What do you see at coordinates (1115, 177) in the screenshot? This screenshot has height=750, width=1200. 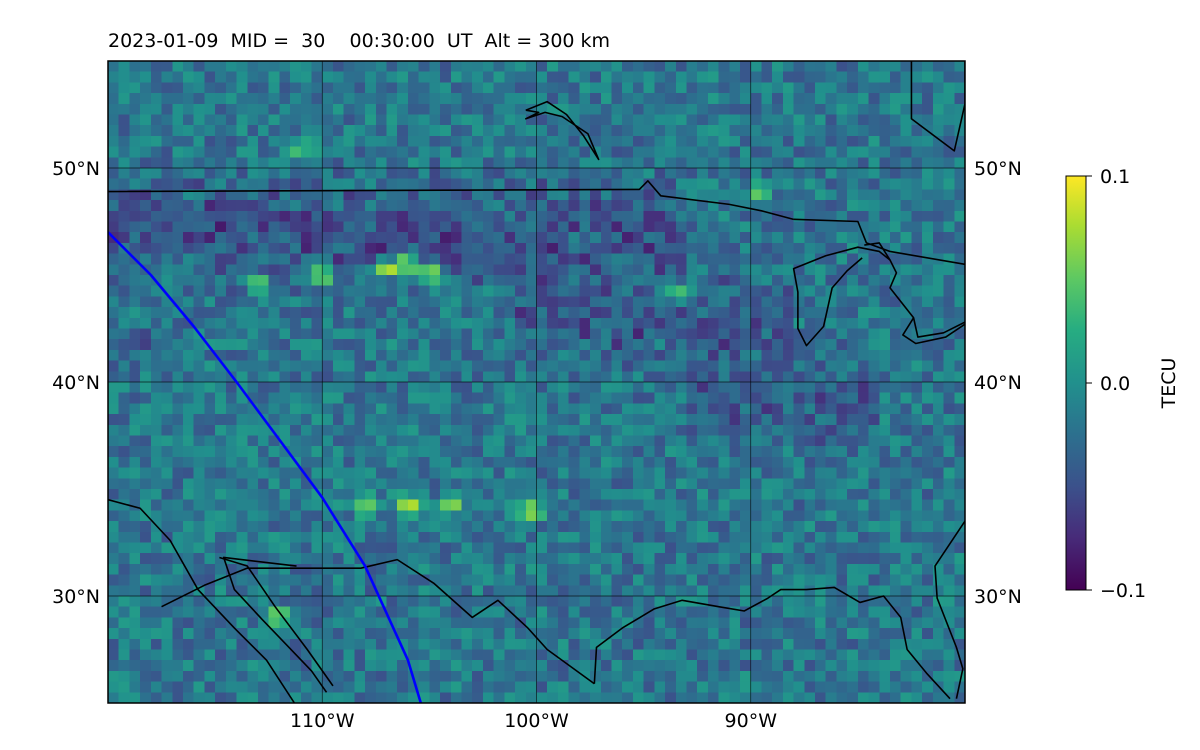 I see `colorbar-tick-label: 0.1` at bounding box center [1115, 177].